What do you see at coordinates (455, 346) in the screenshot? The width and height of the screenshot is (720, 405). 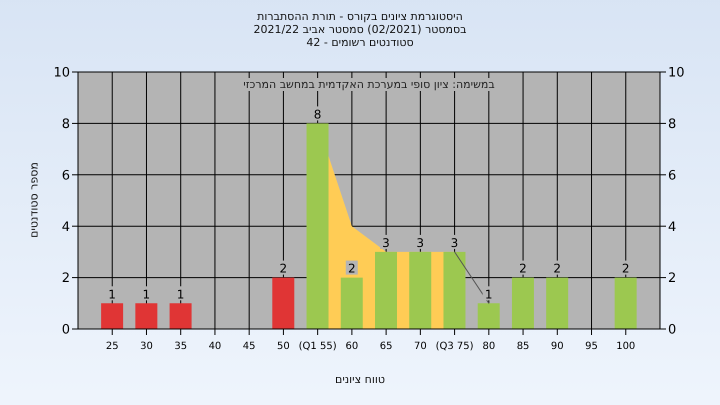 I see `x-tick-label: (Q3 75)` at bounding box center [455, 346].